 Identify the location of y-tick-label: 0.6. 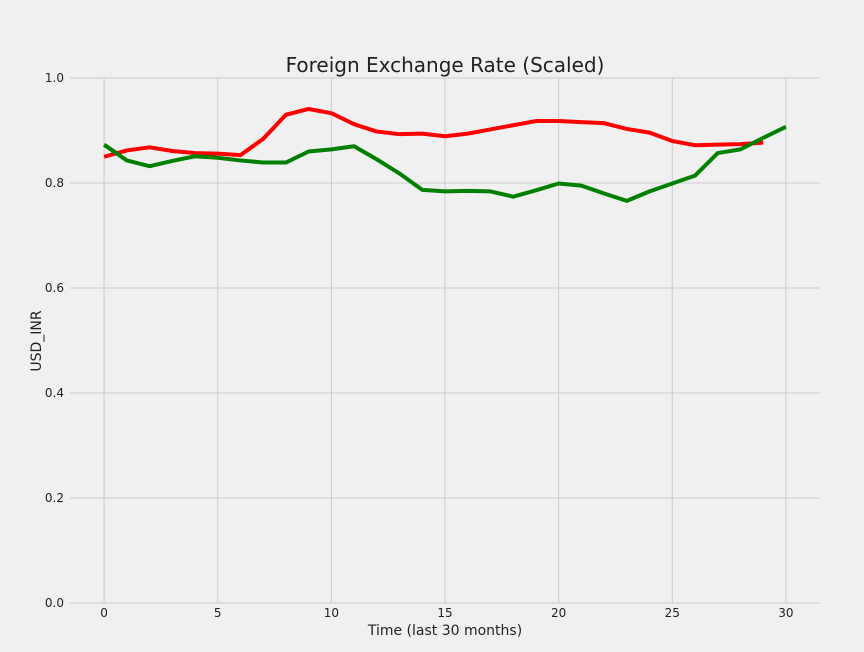
(54, 288).